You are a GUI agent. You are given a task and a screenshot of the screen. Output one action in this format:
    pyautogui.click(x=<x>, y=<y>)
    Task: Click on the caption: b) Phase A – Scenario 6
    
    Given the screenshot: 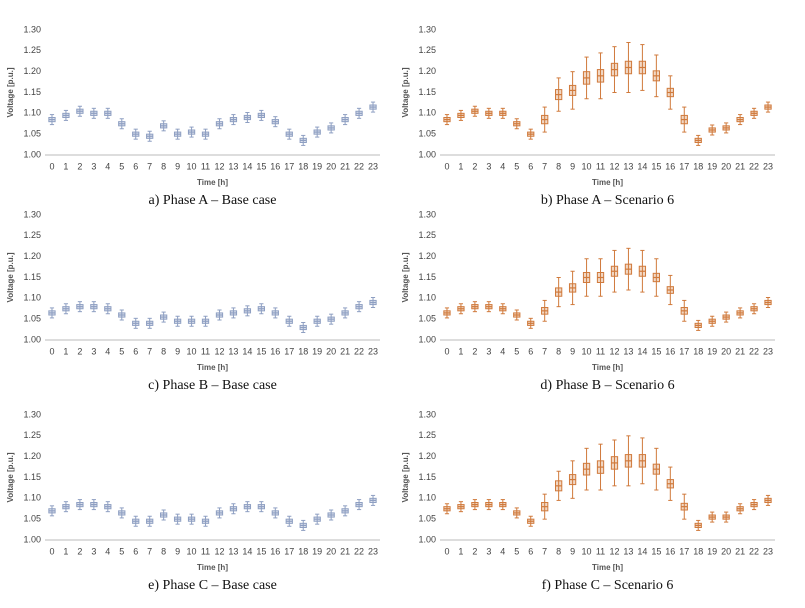 What is the action you would take?
    pyautogui.click(x=607, y=200)
    